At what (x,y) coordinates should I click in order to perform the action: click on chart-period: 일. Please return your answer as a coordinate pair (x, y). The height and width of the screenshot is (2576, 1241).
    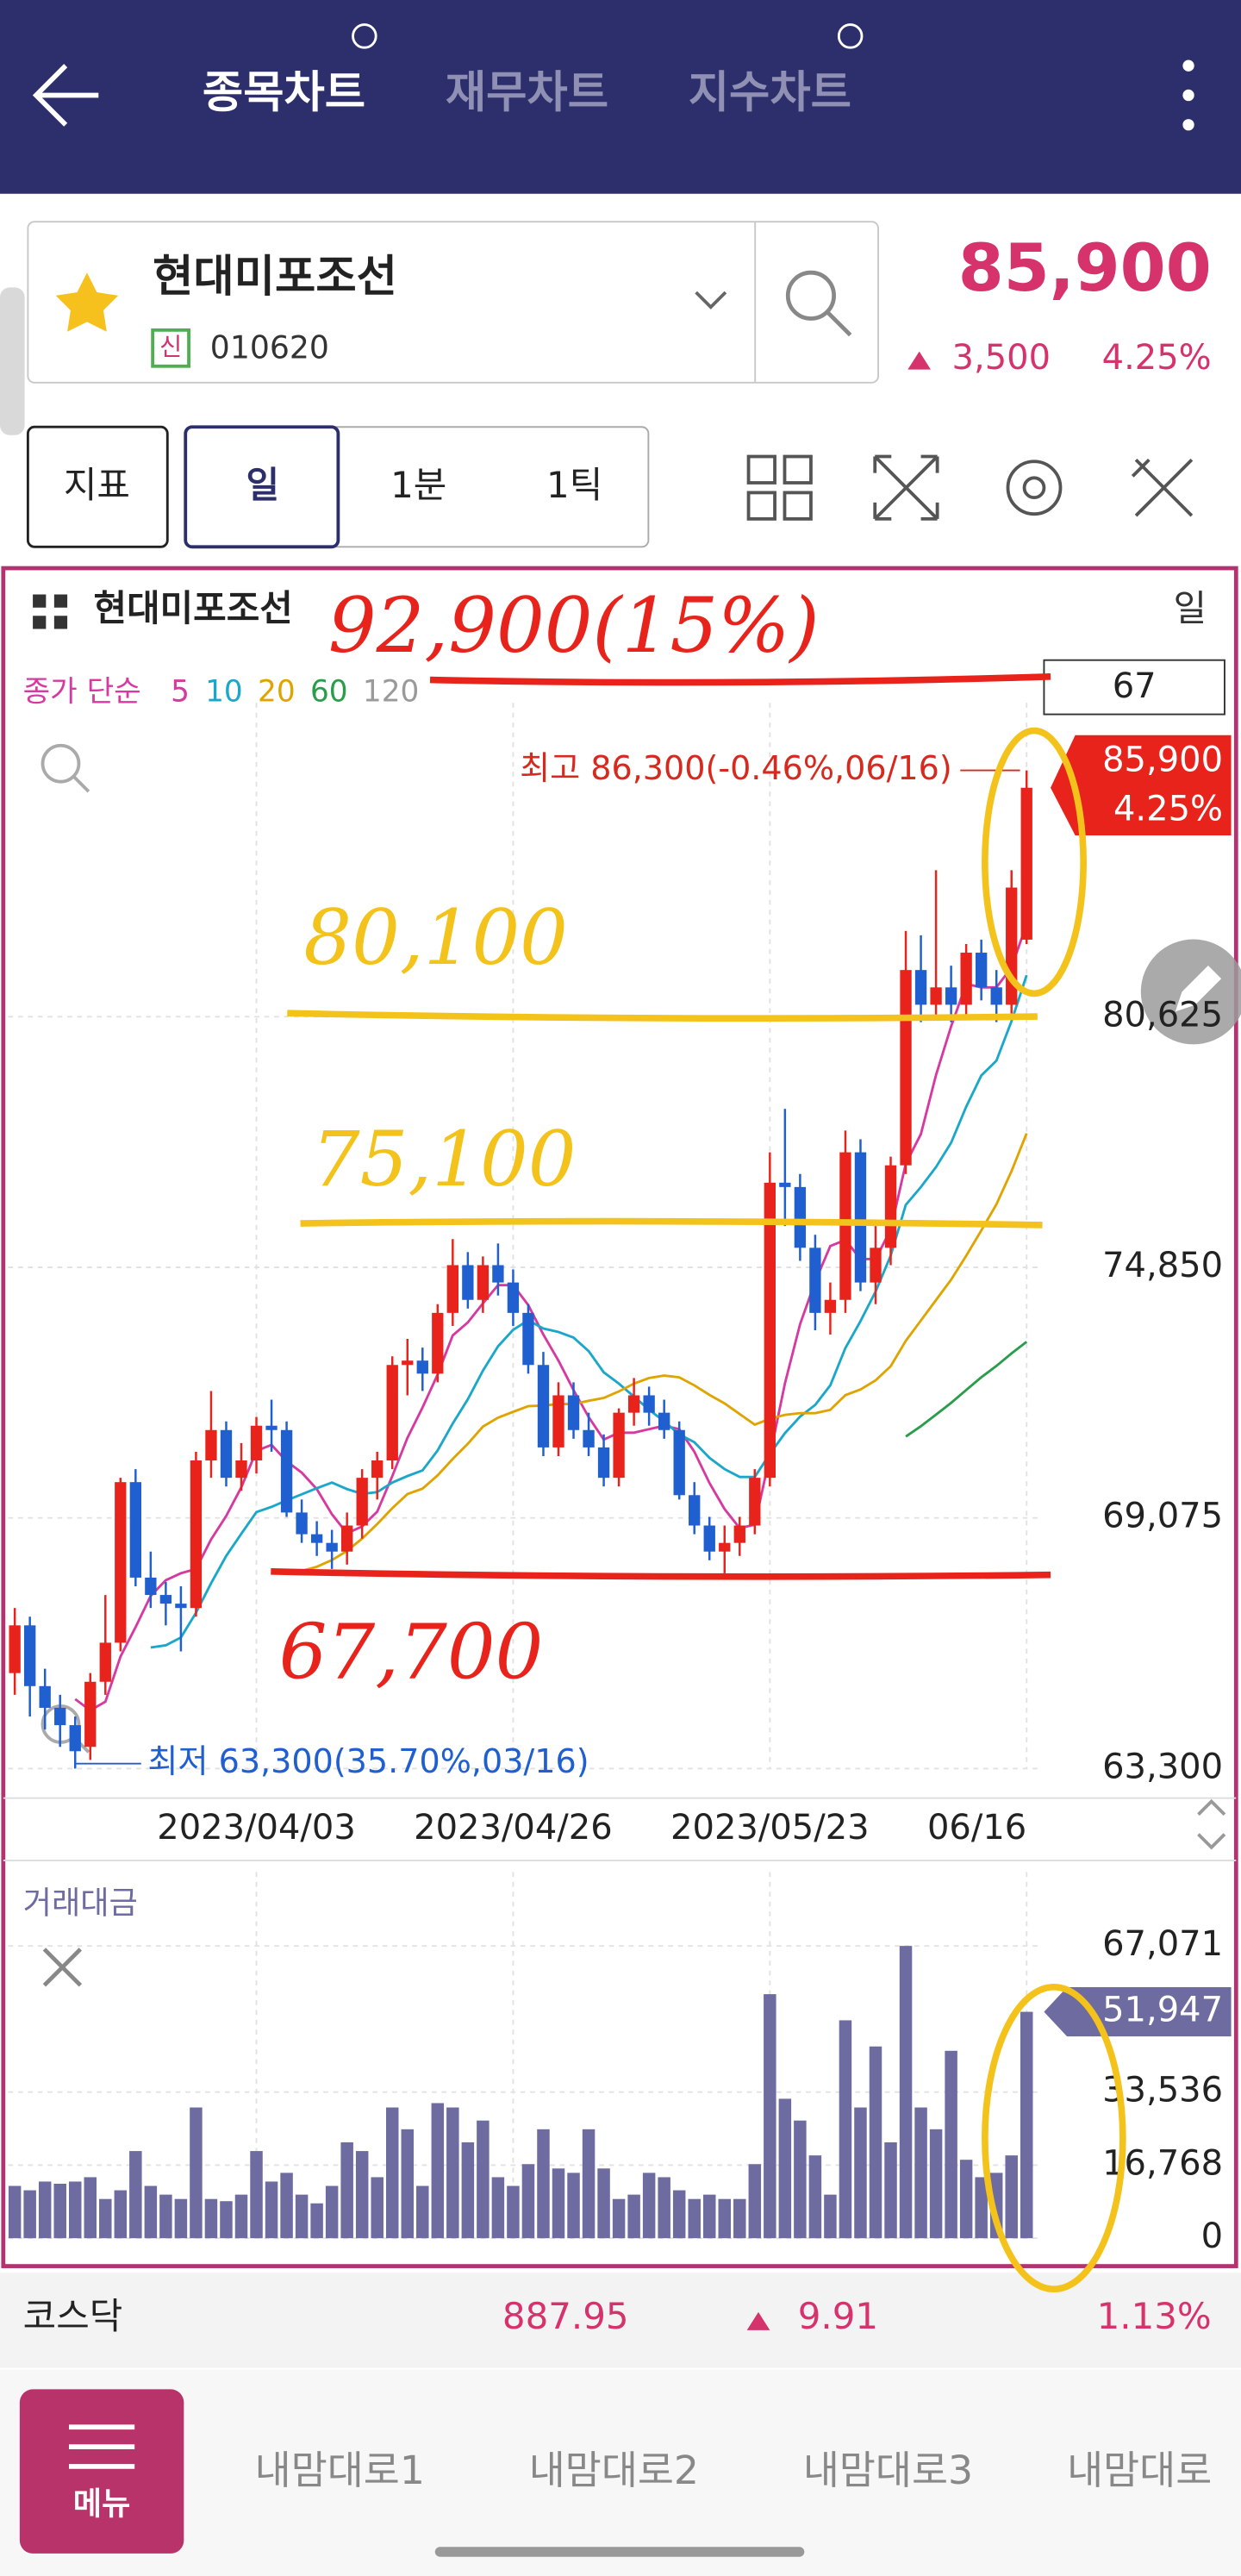
    Looking at the image, I should click on (1190, 608).